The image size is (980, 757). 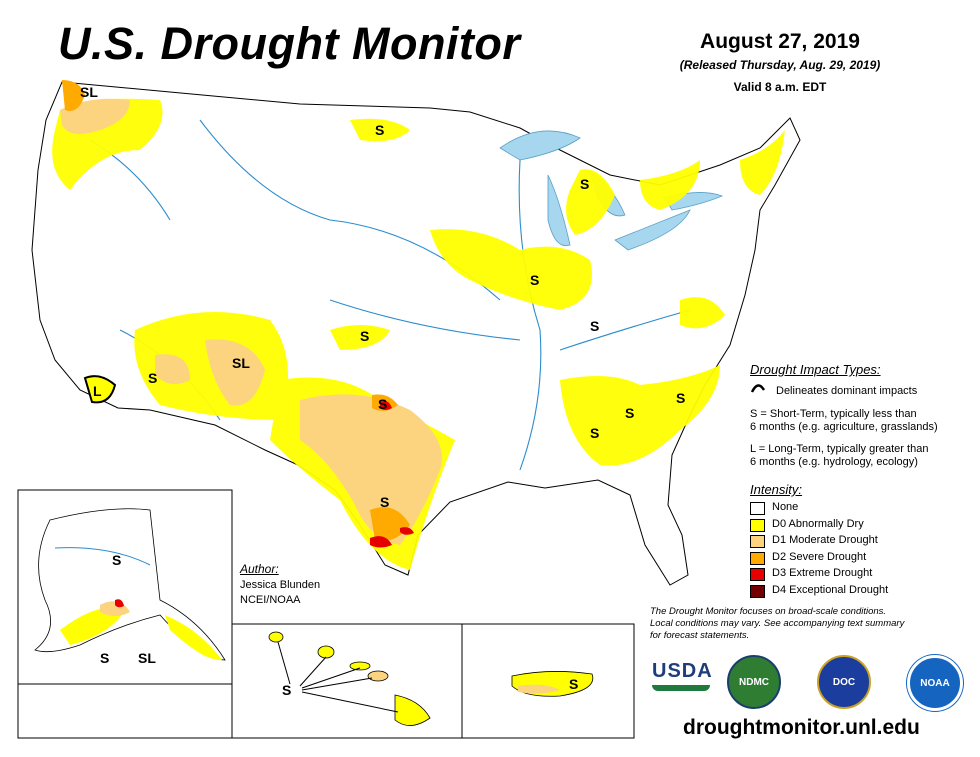 What do you see at coordinates (700, 635) in the screenshot?
I see `note-line: for forecast statements.` at bounding box center [700, 635].